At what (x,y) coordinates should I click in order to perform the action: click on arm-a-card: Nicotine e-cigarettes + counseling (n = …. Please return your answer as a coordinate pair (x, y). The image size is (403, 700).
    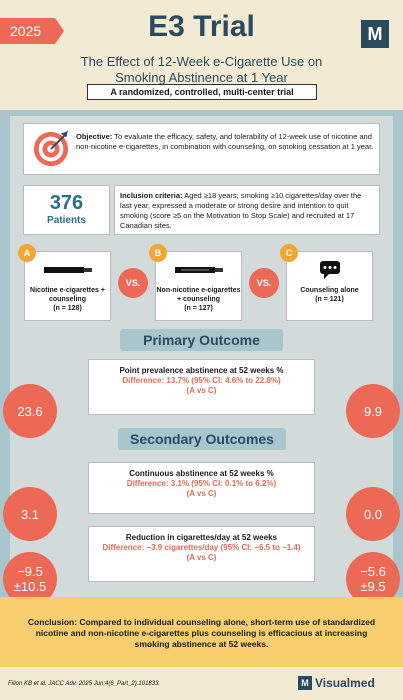
    Looking at the image, I should click on (67, 286).